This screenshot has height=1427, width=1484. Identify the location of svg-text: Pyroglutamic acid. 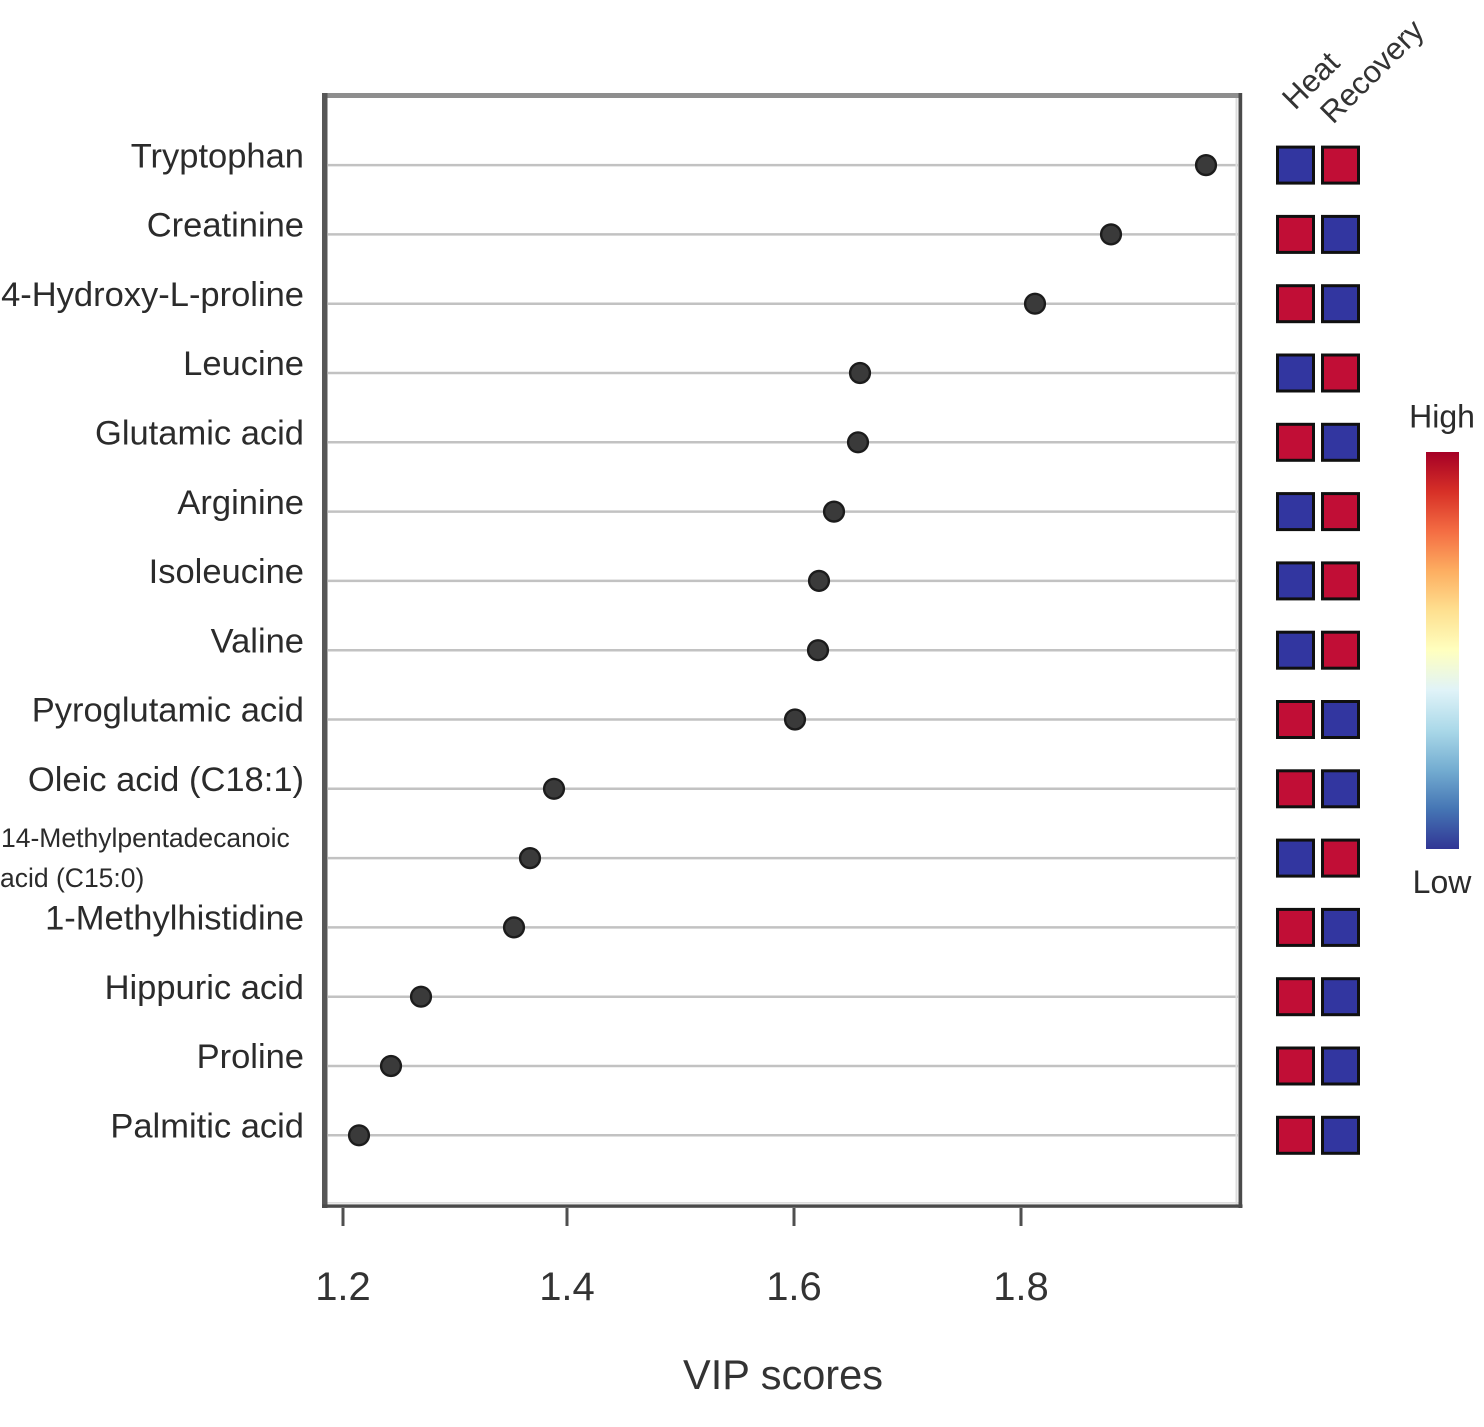
(168, 711).